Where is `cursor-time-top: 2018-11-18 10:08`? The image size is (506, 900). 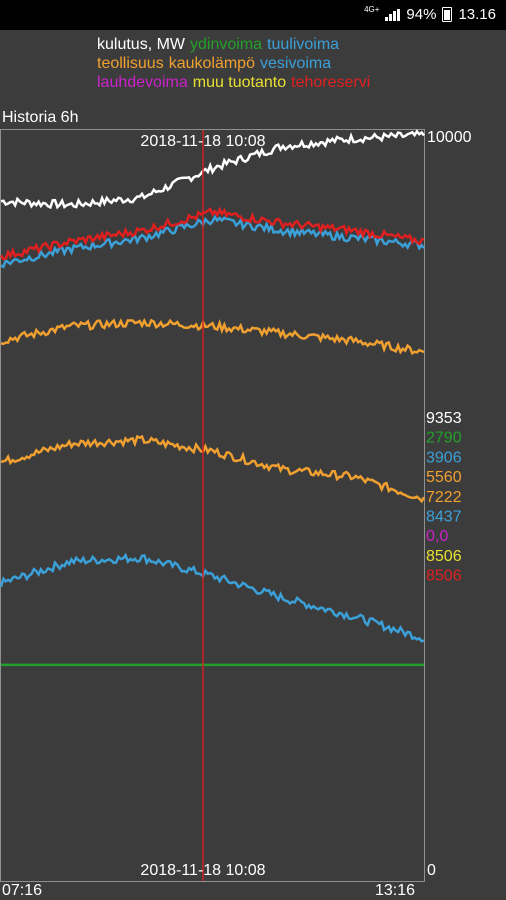 cursor-time-top: 2018-11-18 10:08 is located at coordinates (202, 141).